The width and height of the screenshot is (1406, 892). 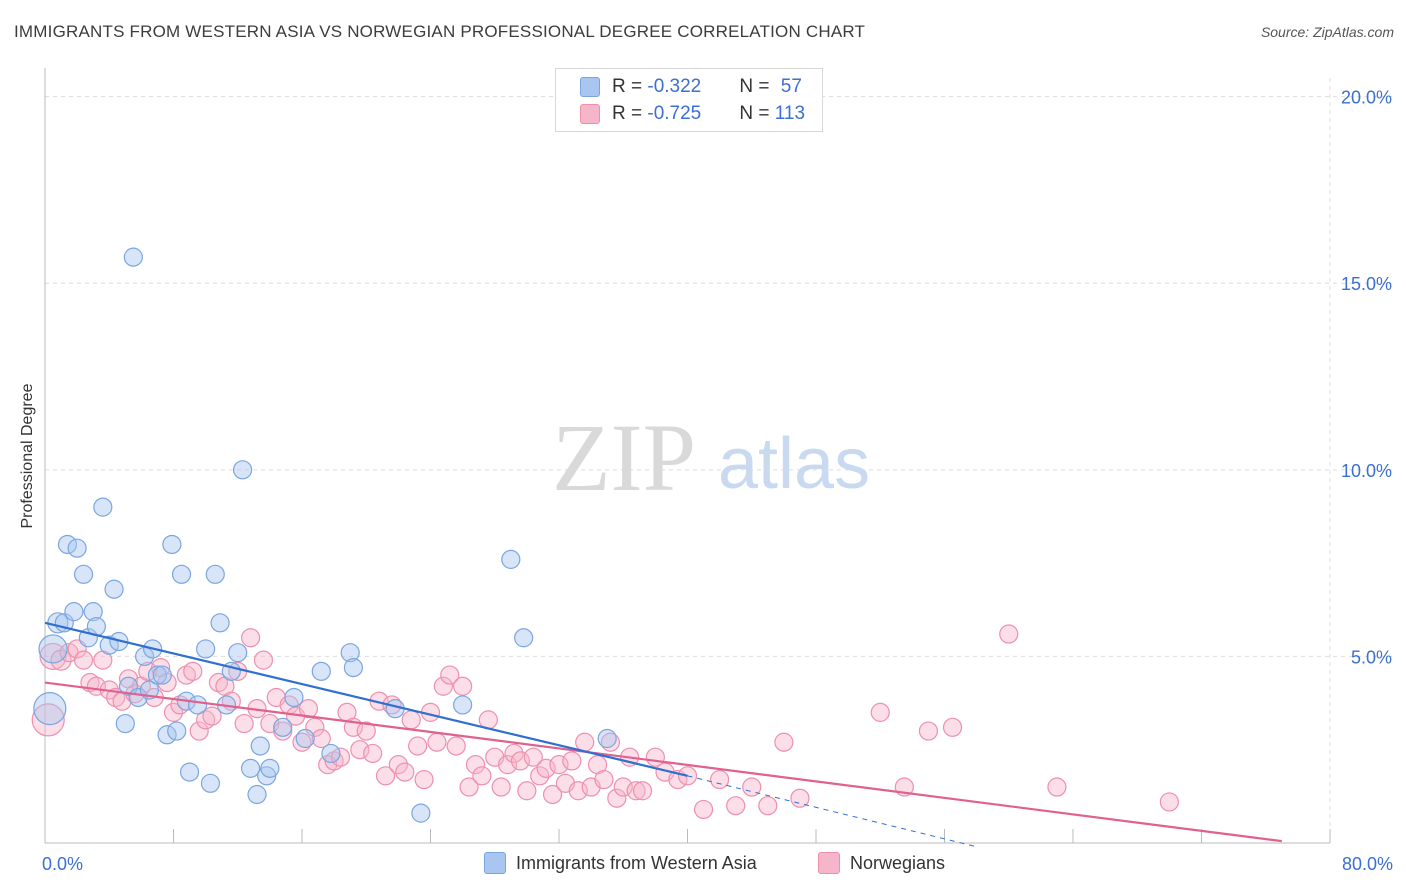 I want to click on legend-item-western-asia: Immigrants from Western Asia, so click(x=620, y=863).